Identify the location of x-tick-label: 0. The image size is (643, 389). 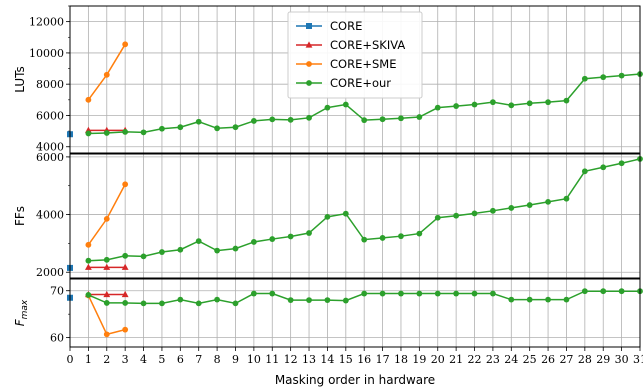
(70, 359).